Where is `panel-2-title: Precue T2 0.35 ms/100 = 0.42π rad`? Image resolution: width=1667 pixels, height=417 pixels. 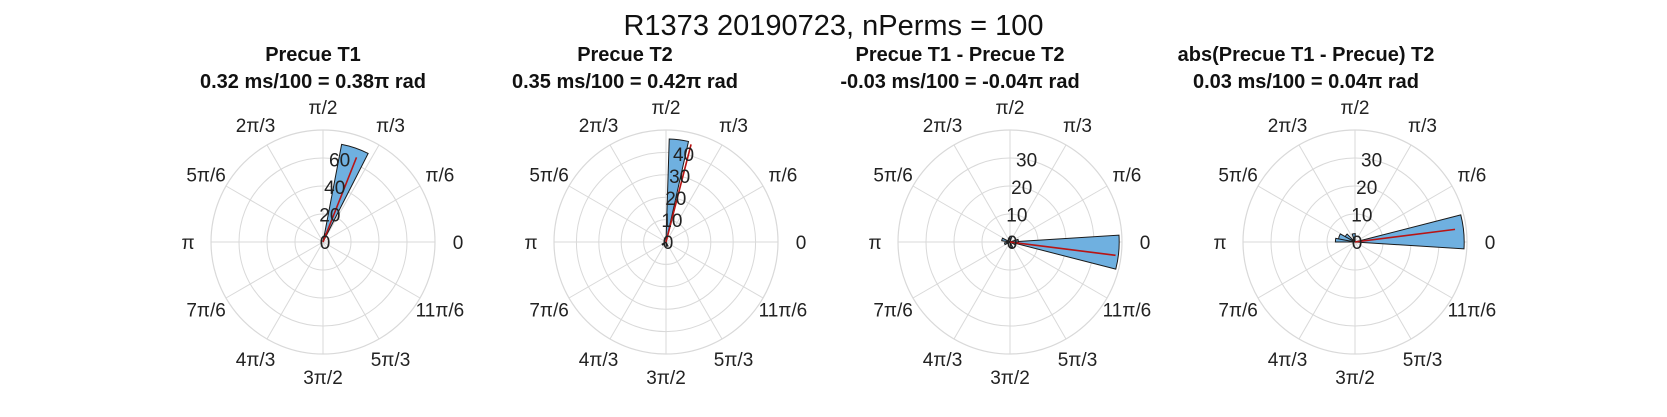
panel-2-title: Precue T2 0.35 ms/100 = 0.42π rad is located at coordinates (625, 69).